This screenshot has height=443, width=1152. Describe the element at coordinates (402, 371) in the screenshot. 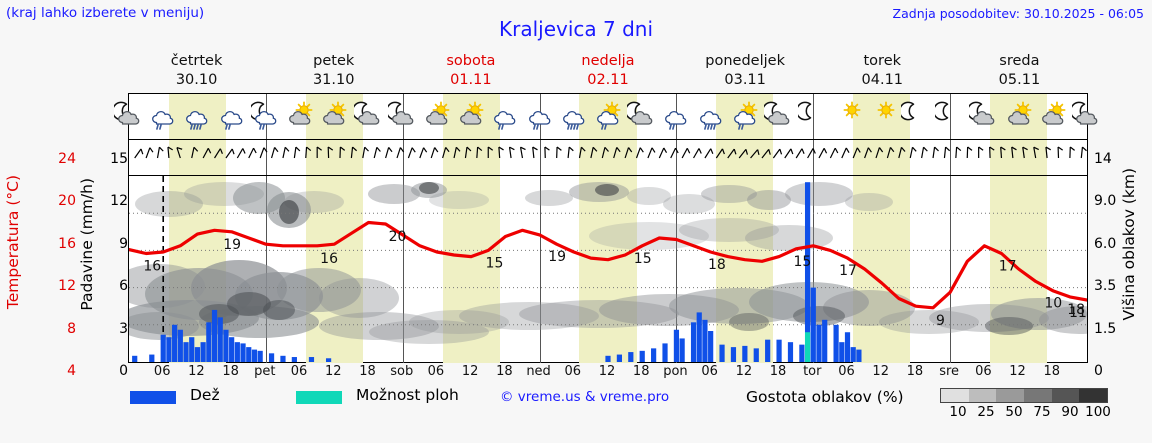

I see `time-tick: sob` at that location.